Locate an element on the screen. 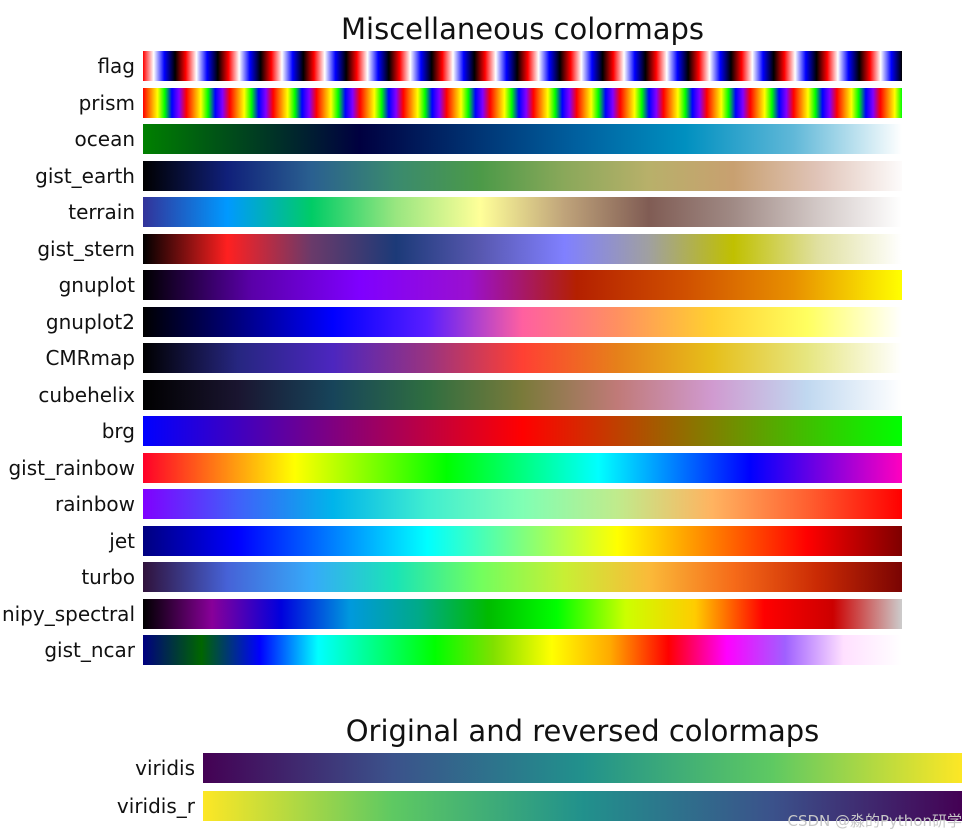  colormap-bar-gist-stern is located at coordinates (522, 248).